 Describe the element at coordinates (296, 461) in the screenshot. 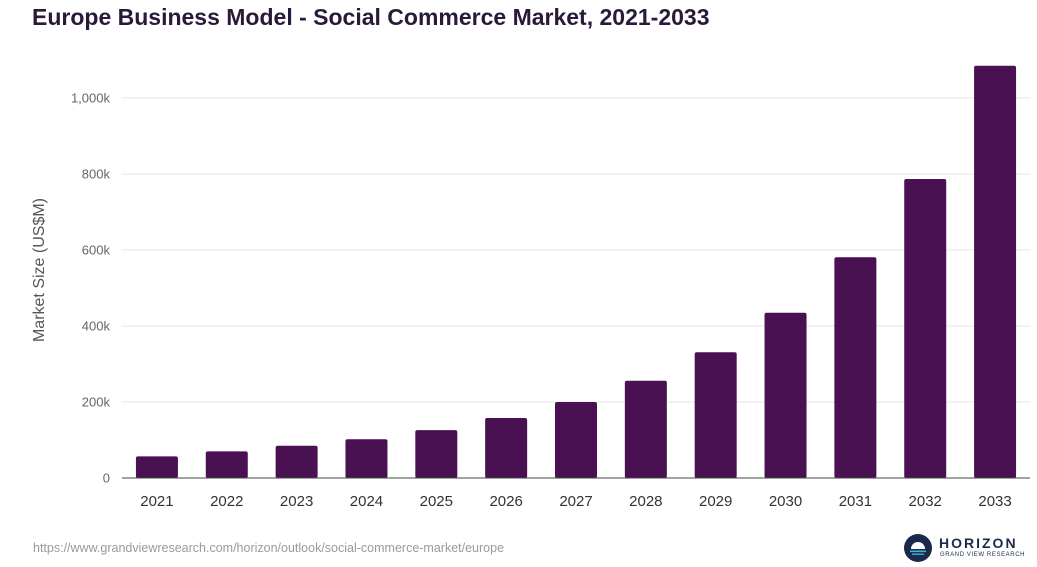

I see `bar-2023` at that location.